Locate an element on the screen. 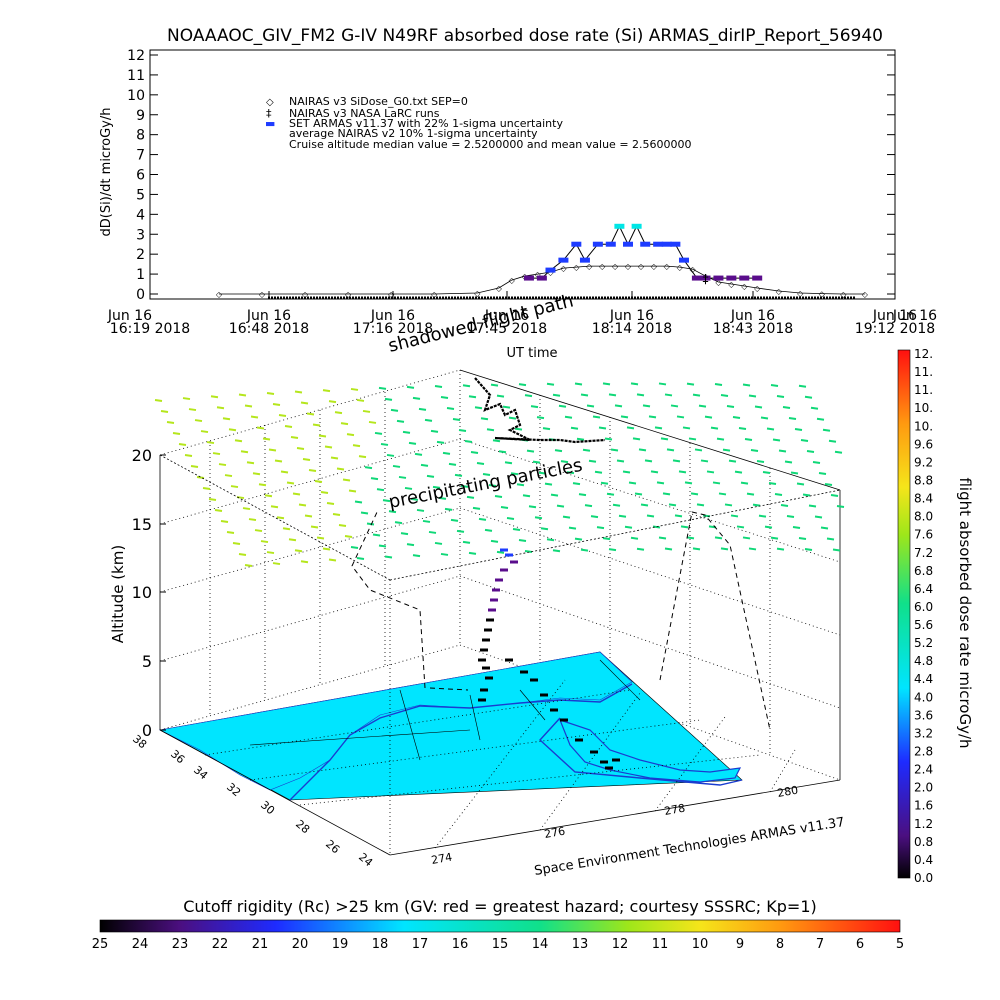 This screenshot has height=1000, width=1000. x-tick-time: 18:43 2018 is located at coordinates (753, 329).